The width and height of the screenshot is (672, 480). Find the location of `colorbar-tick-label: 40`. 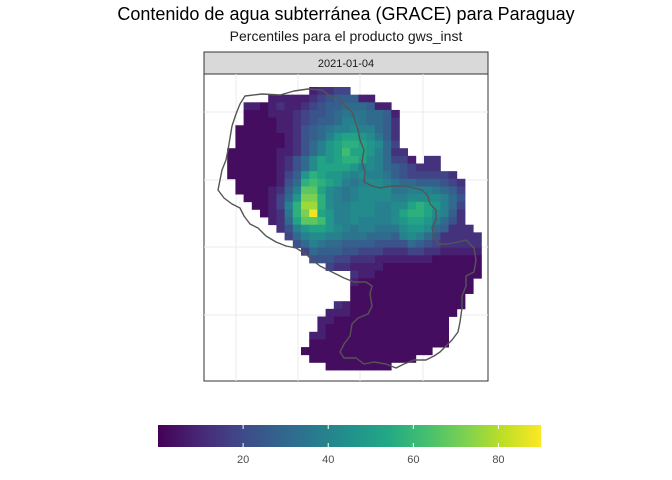

colorbar-tick-label: 40 is located at coordinates (328, 460).